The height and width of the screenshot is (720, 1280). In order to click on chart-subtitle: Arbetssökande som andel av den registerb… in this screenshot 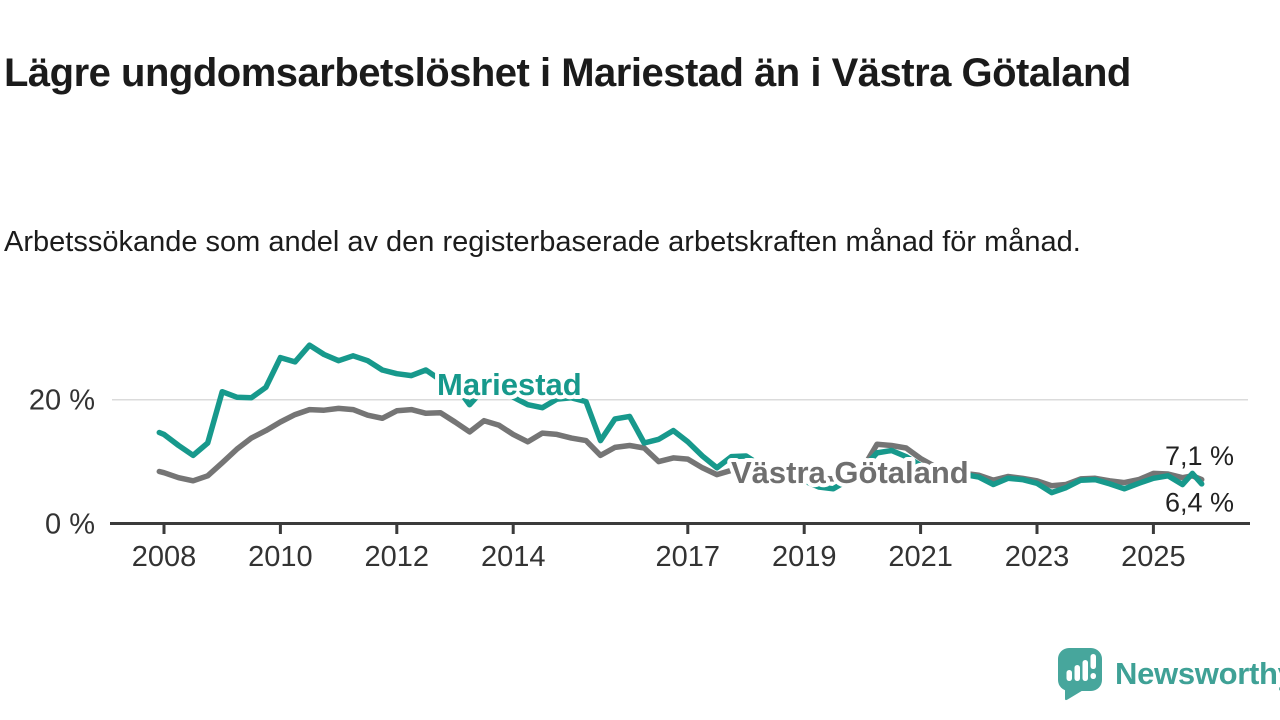, I will do `click(542, 242)`.